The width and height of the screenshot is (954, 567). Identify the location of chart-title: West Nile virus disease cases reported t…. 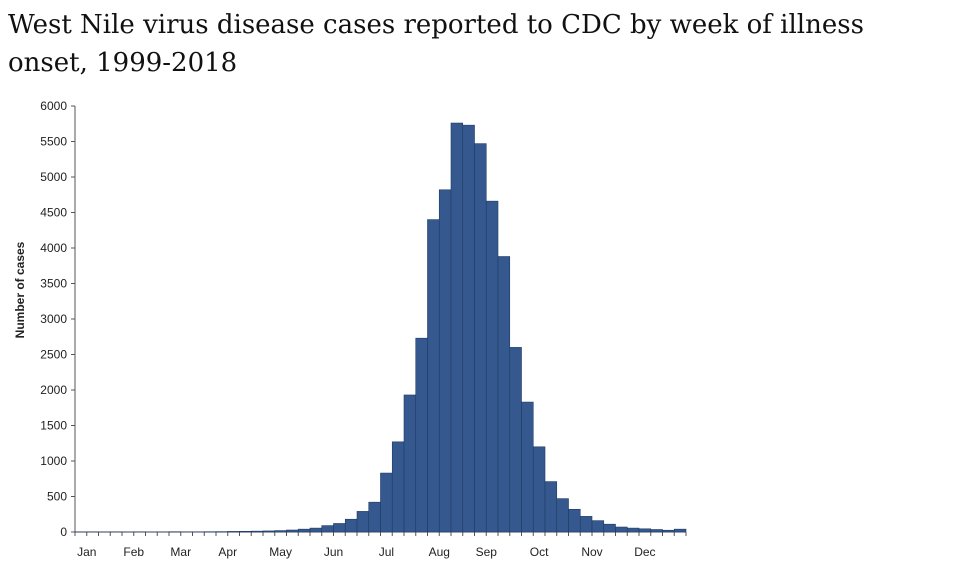
(436, 44).